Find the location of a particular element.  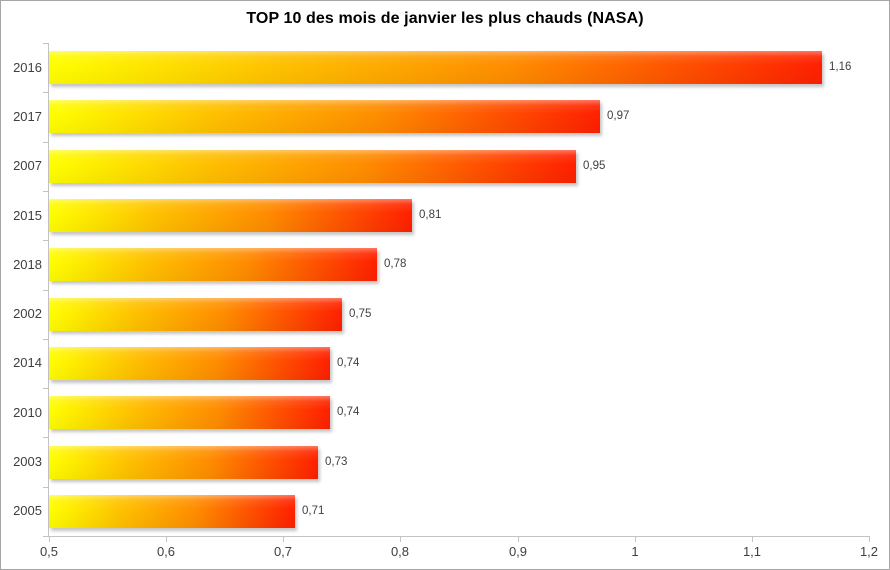

bar-2018 is located at coordinates (213, 265).